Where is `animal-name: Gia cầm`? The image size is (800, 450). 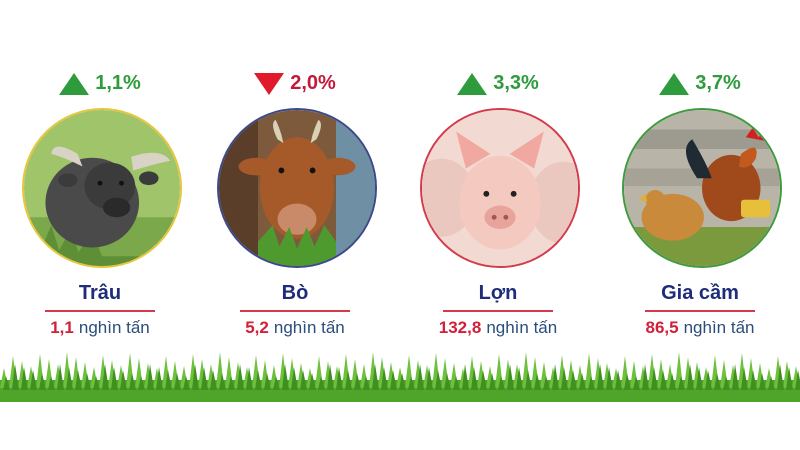 animal-name: Gia cầm is located at coordinates (700, 293).